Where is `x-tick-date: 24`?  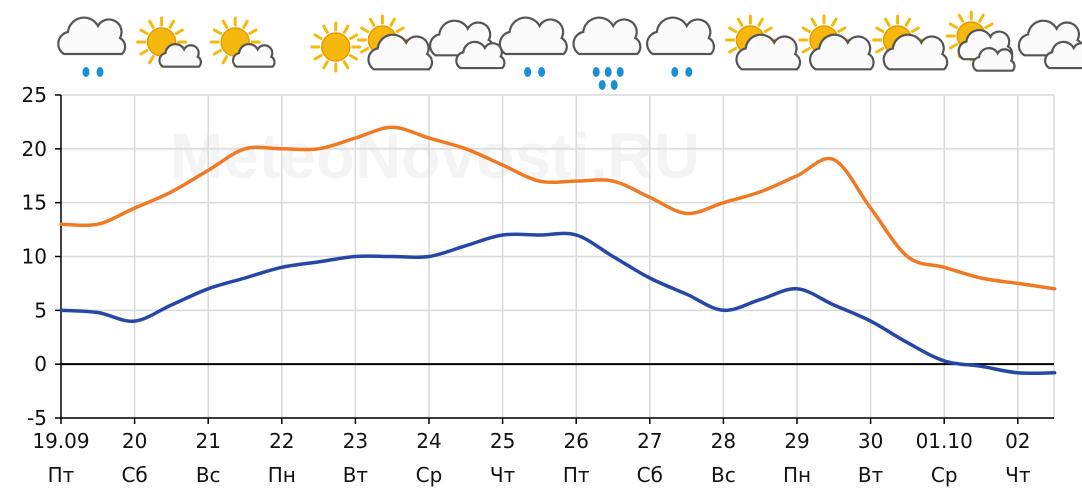 x-tick-date: 24 is located at coordinates (428, 441).